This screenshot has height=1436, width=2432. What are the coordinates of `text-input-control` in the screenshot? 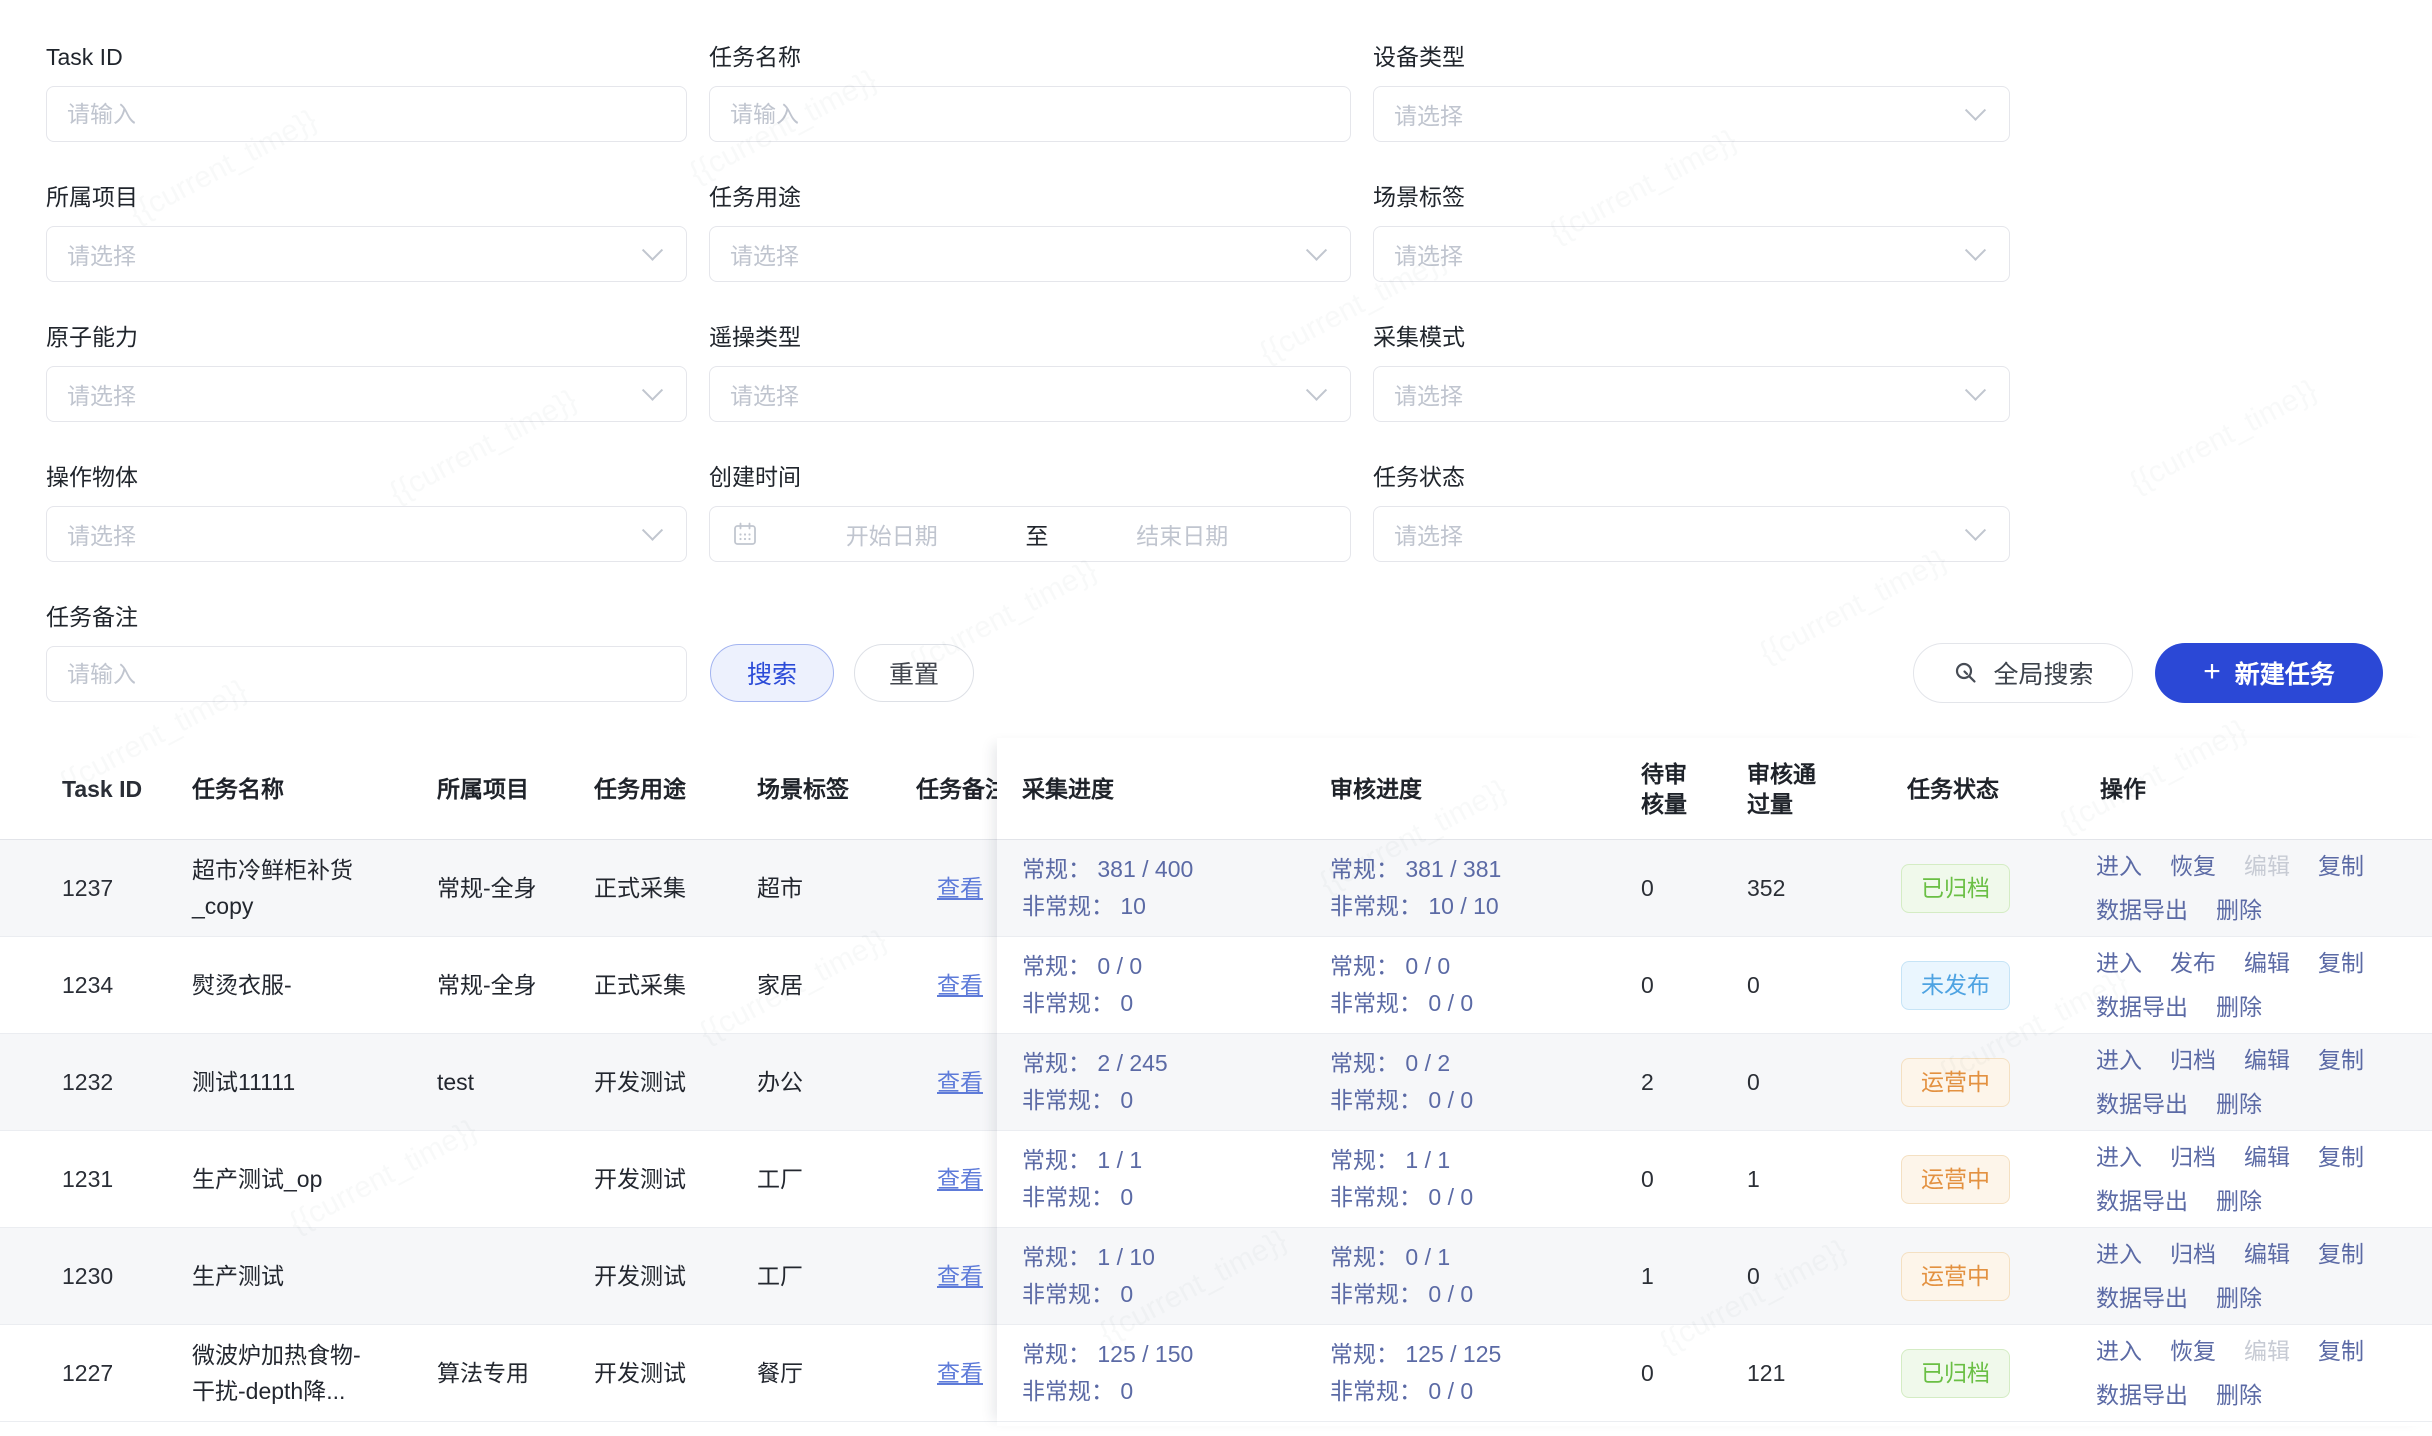 It's located at (366, 114).